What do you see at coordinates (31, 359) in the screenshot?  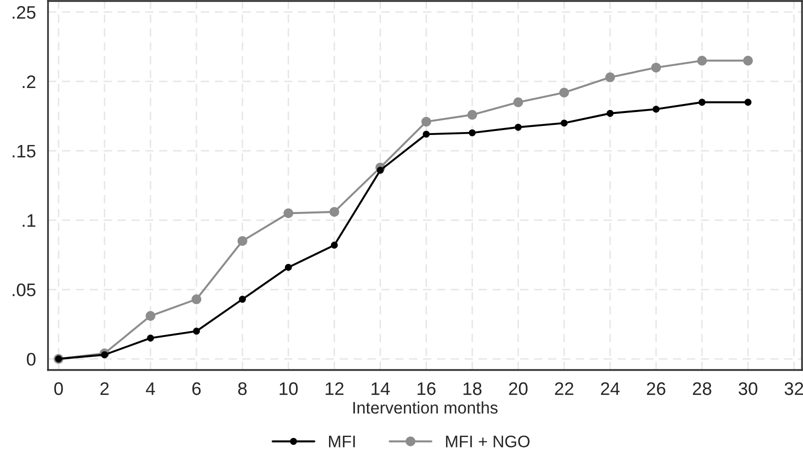 I see `y-tick-label: 0` at bounding box center [31, 359].